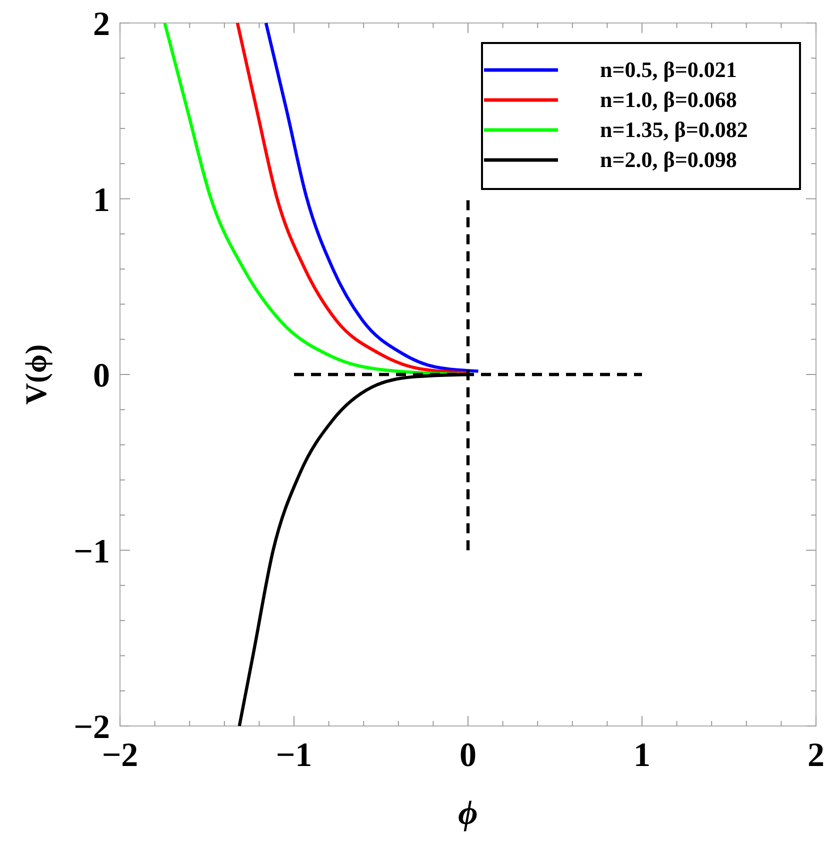 The height and width of the screenshot is (844, 834). I want to click on legend-label: n=1.0, β=0.068, so click(668, 99).